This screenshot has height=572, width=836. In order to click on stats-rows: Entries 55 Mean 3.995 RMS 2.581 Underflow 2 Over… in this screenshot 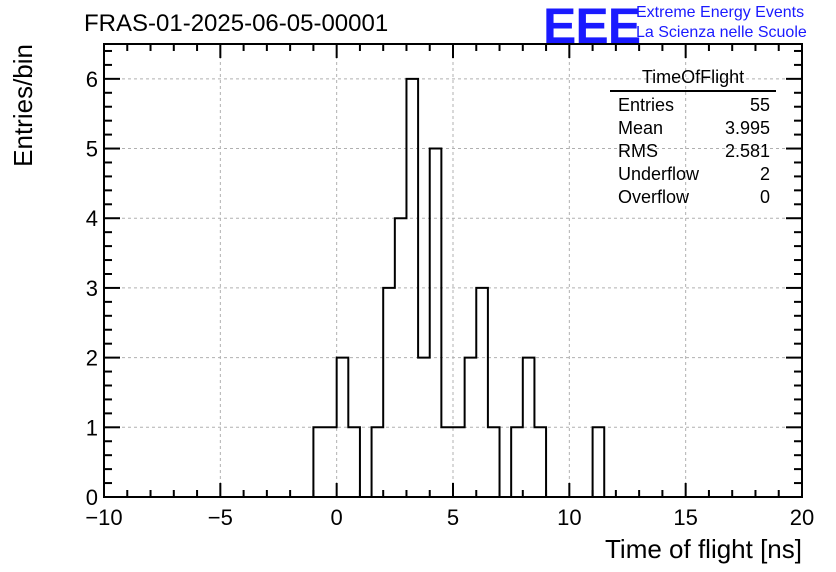, I will do `click(693, 151)`.